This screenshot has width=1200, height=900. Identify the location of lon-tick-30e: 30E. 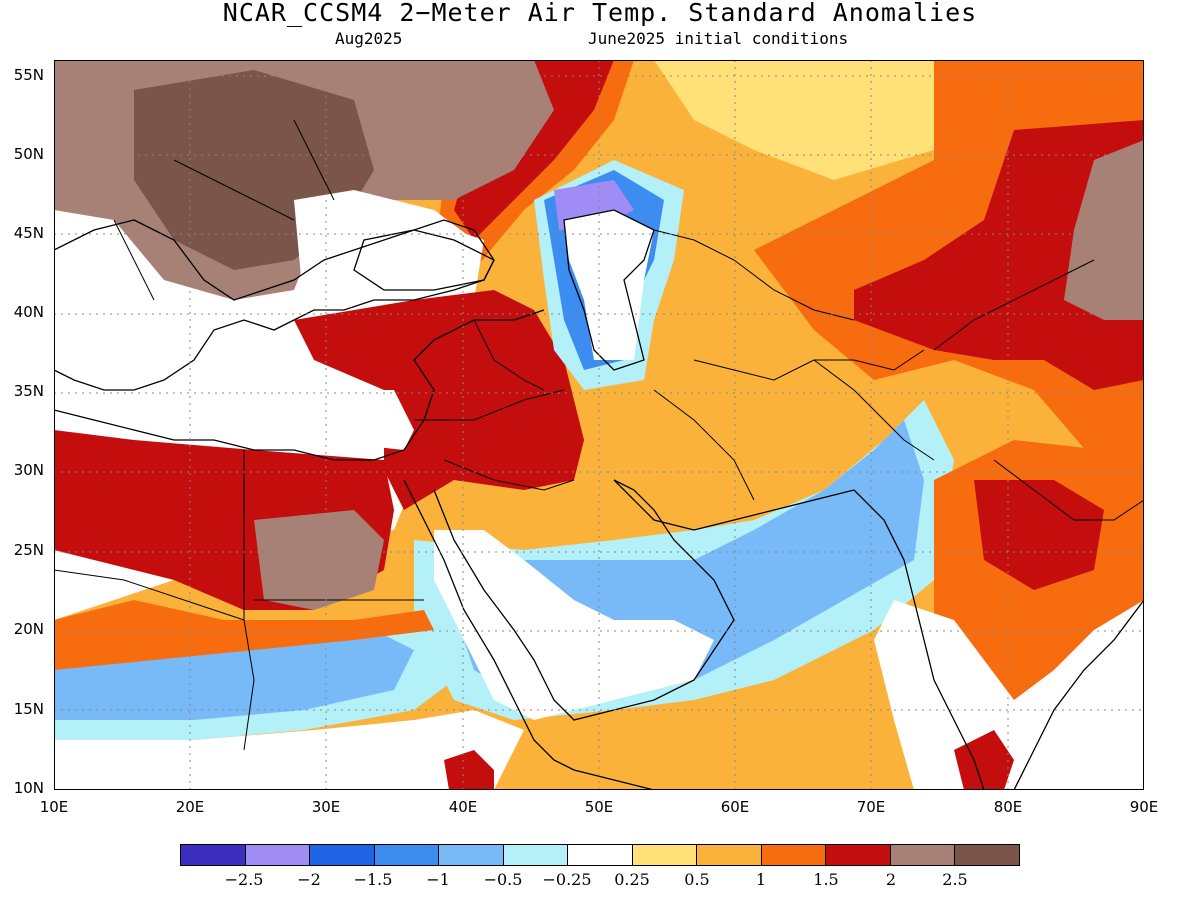
(326, 807).